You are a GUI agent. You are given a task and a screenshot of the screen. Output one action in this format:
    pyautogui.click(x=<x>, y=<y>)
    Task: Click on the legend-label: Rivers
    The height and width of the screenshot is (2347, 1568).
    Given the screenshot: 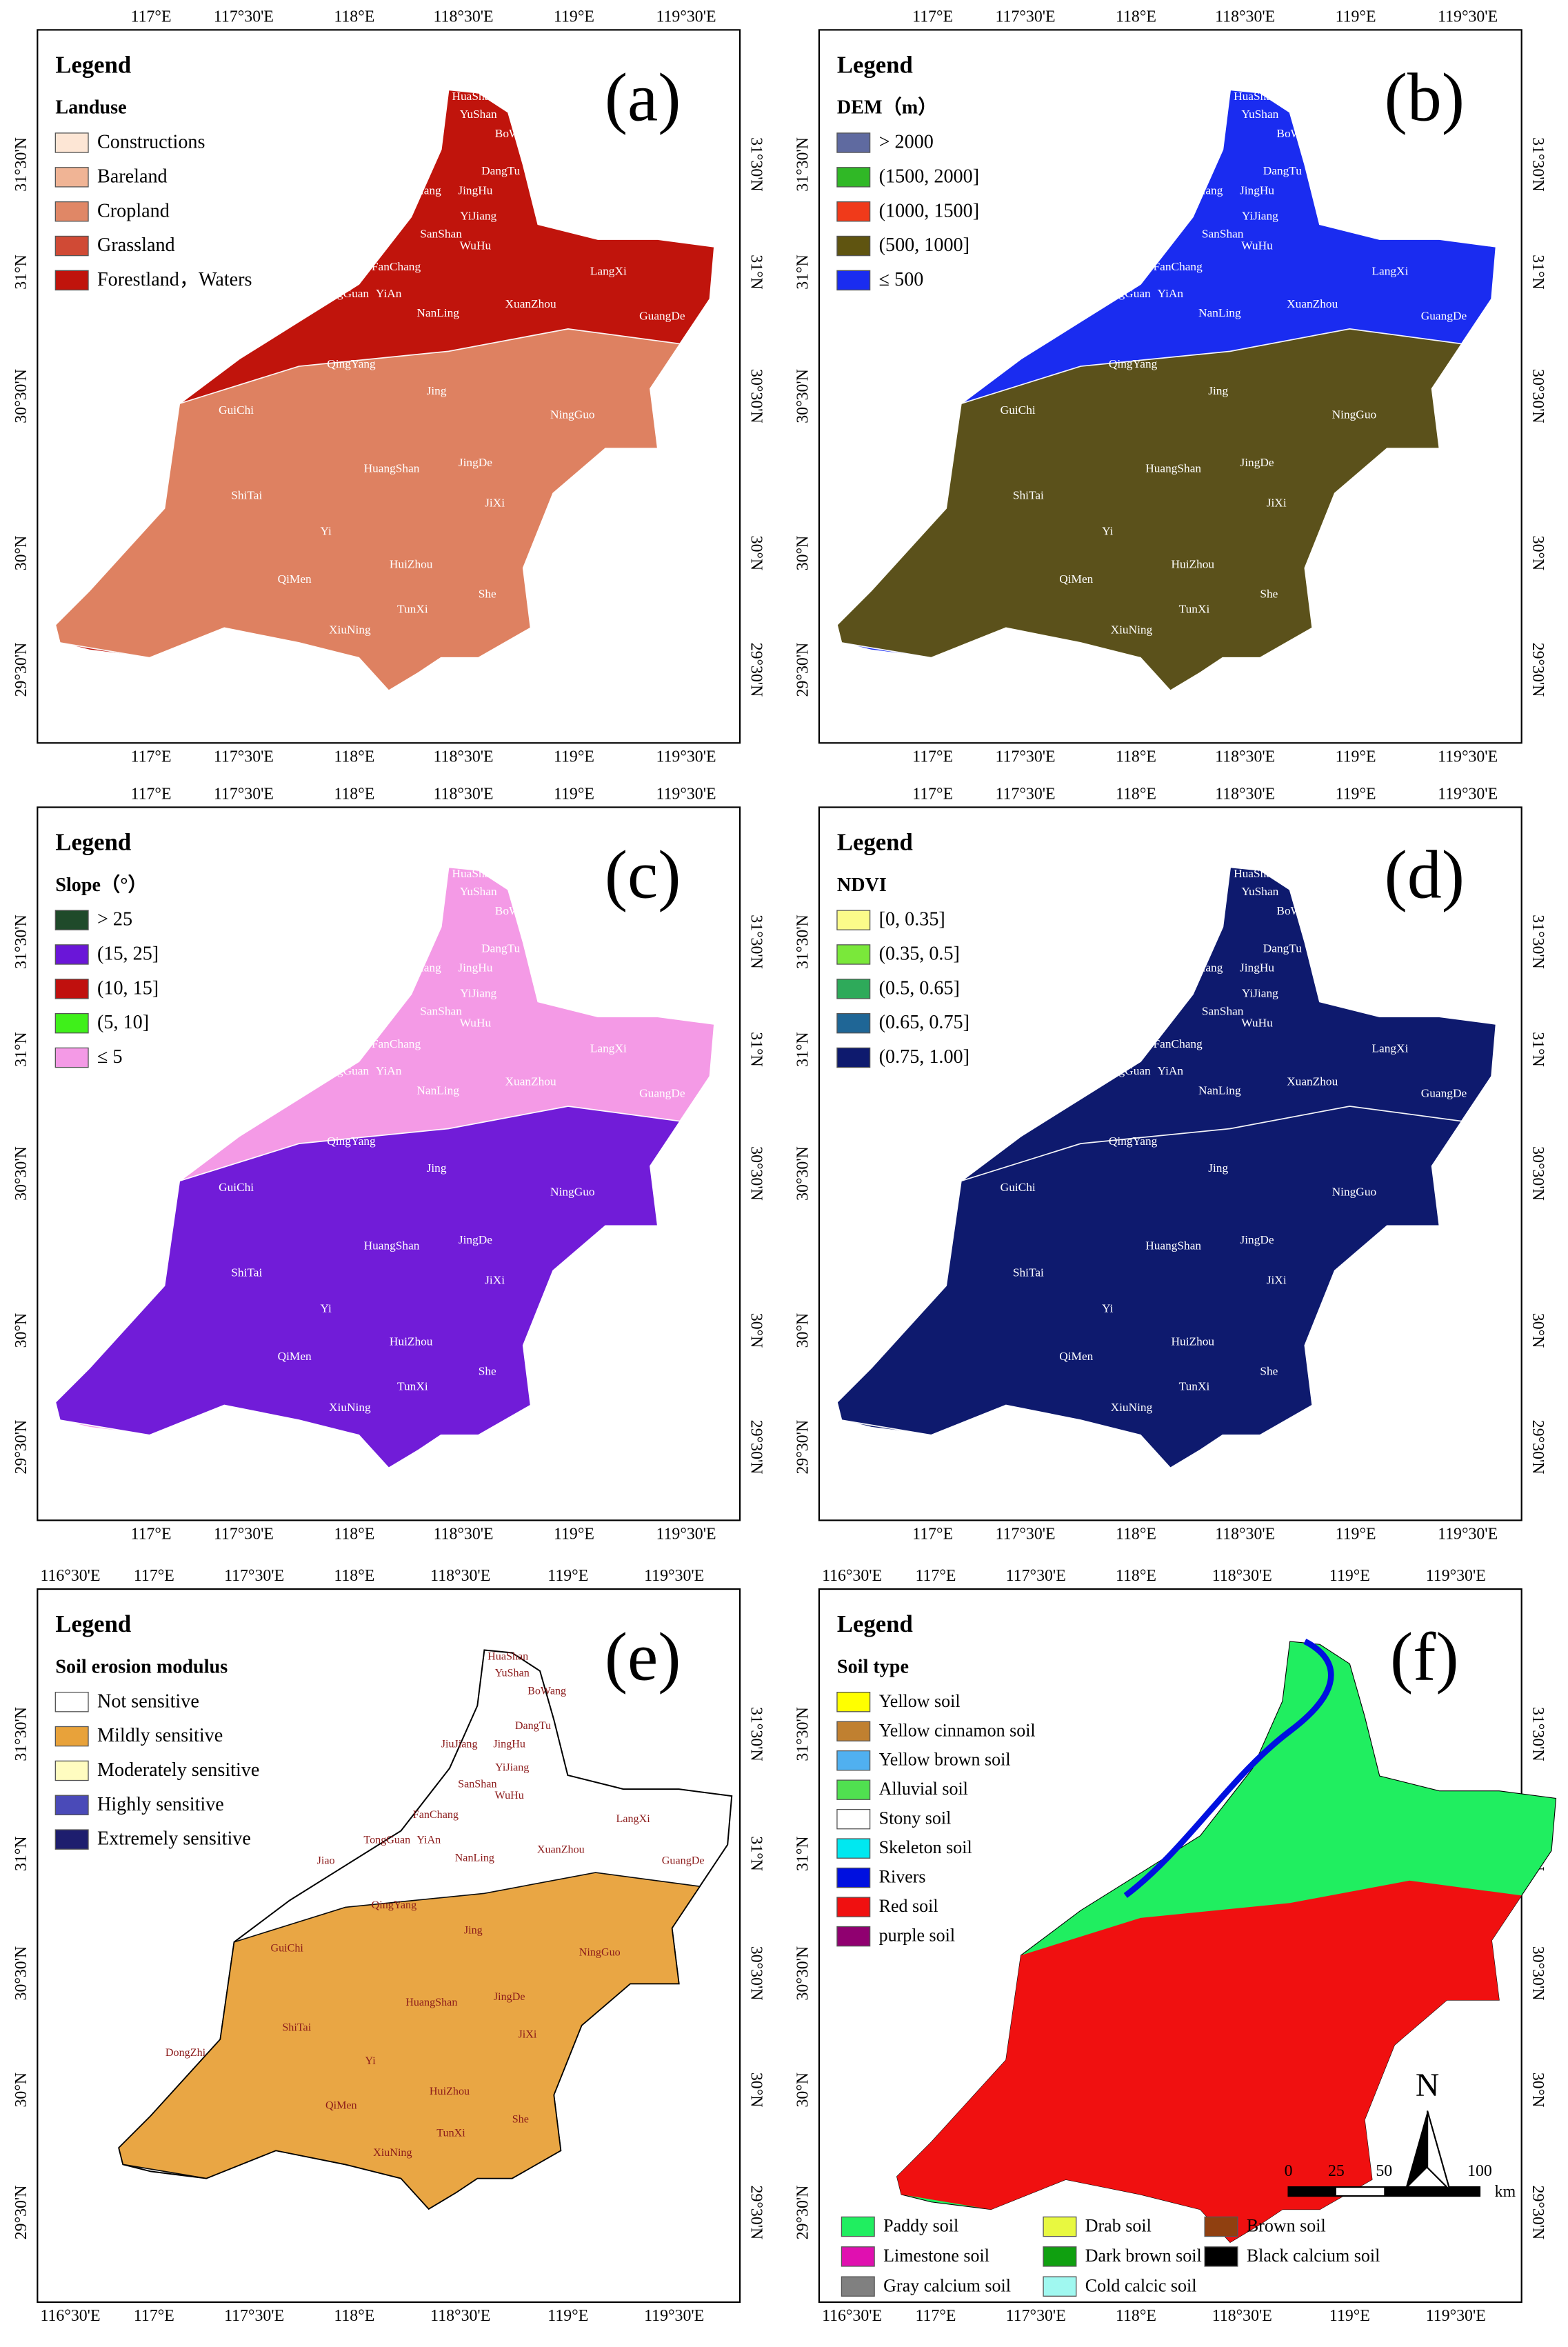 What is the action you would take?
    pyautogui.click(x=902, y=1877)
    